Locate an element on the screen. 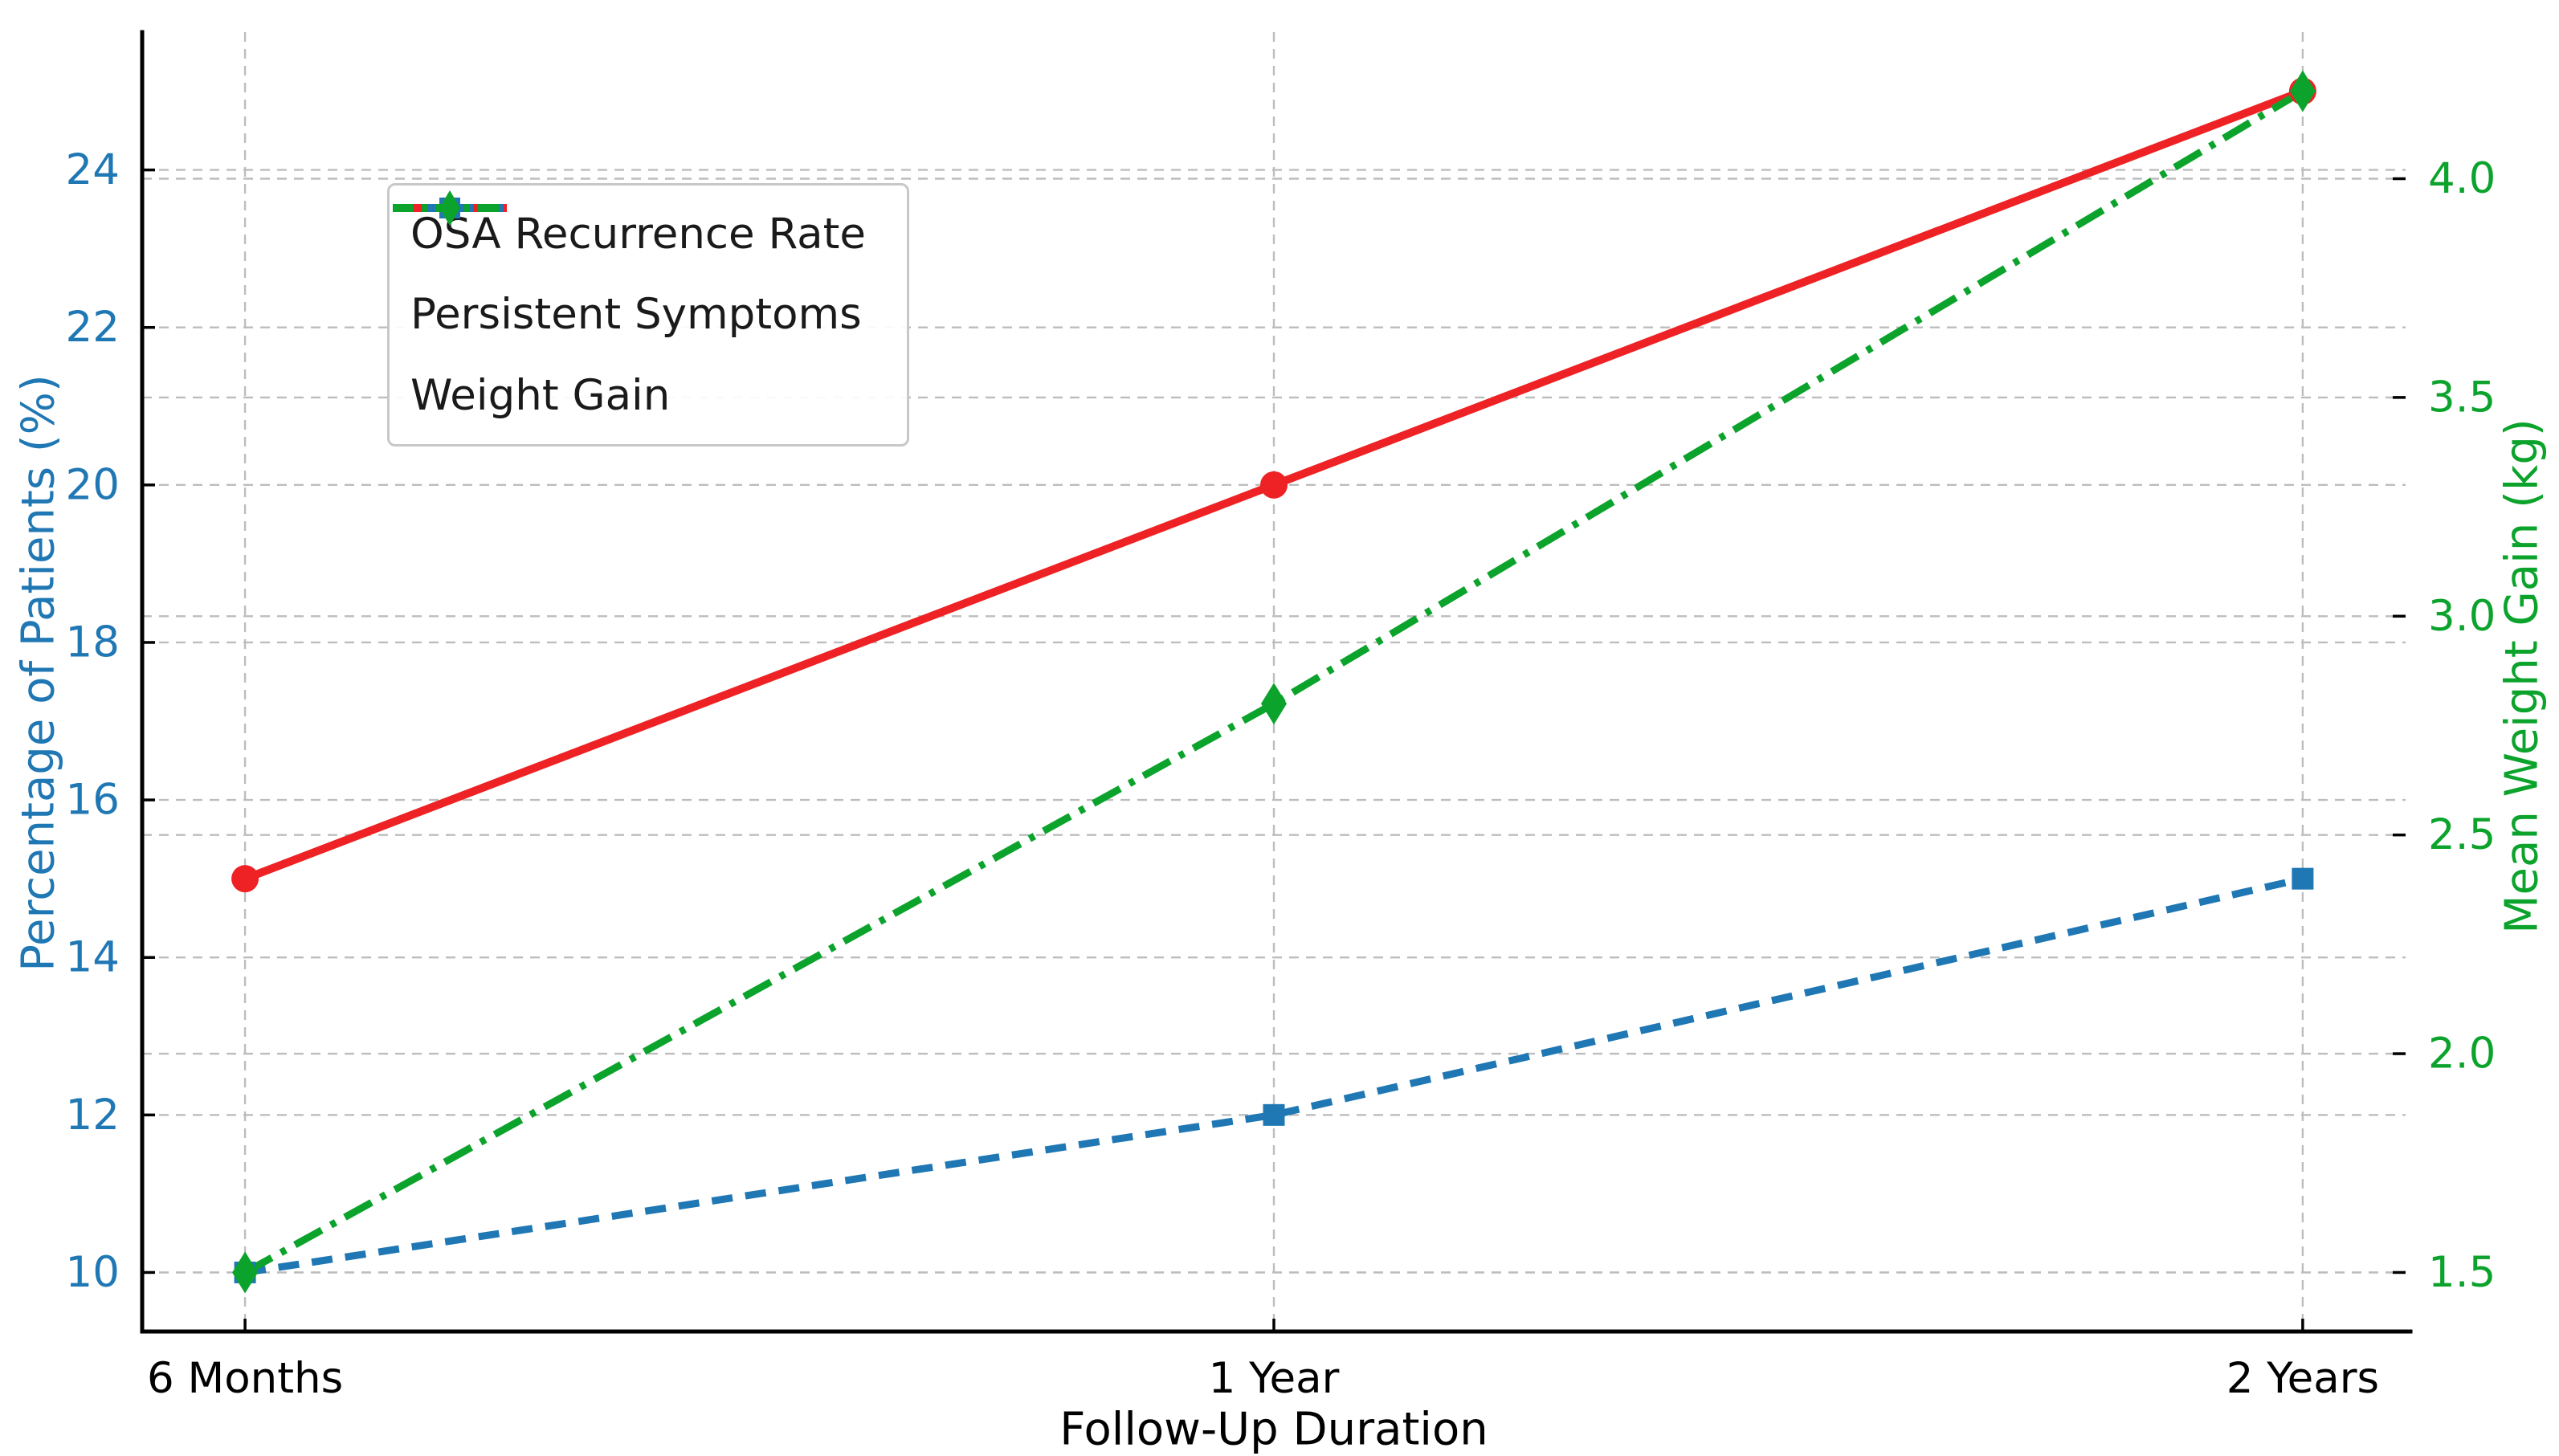 Image resolution: width=2559 pixels, height=1456 pixels. right-y-tick-label: 4.0 is located at coordinates (2462, 178).